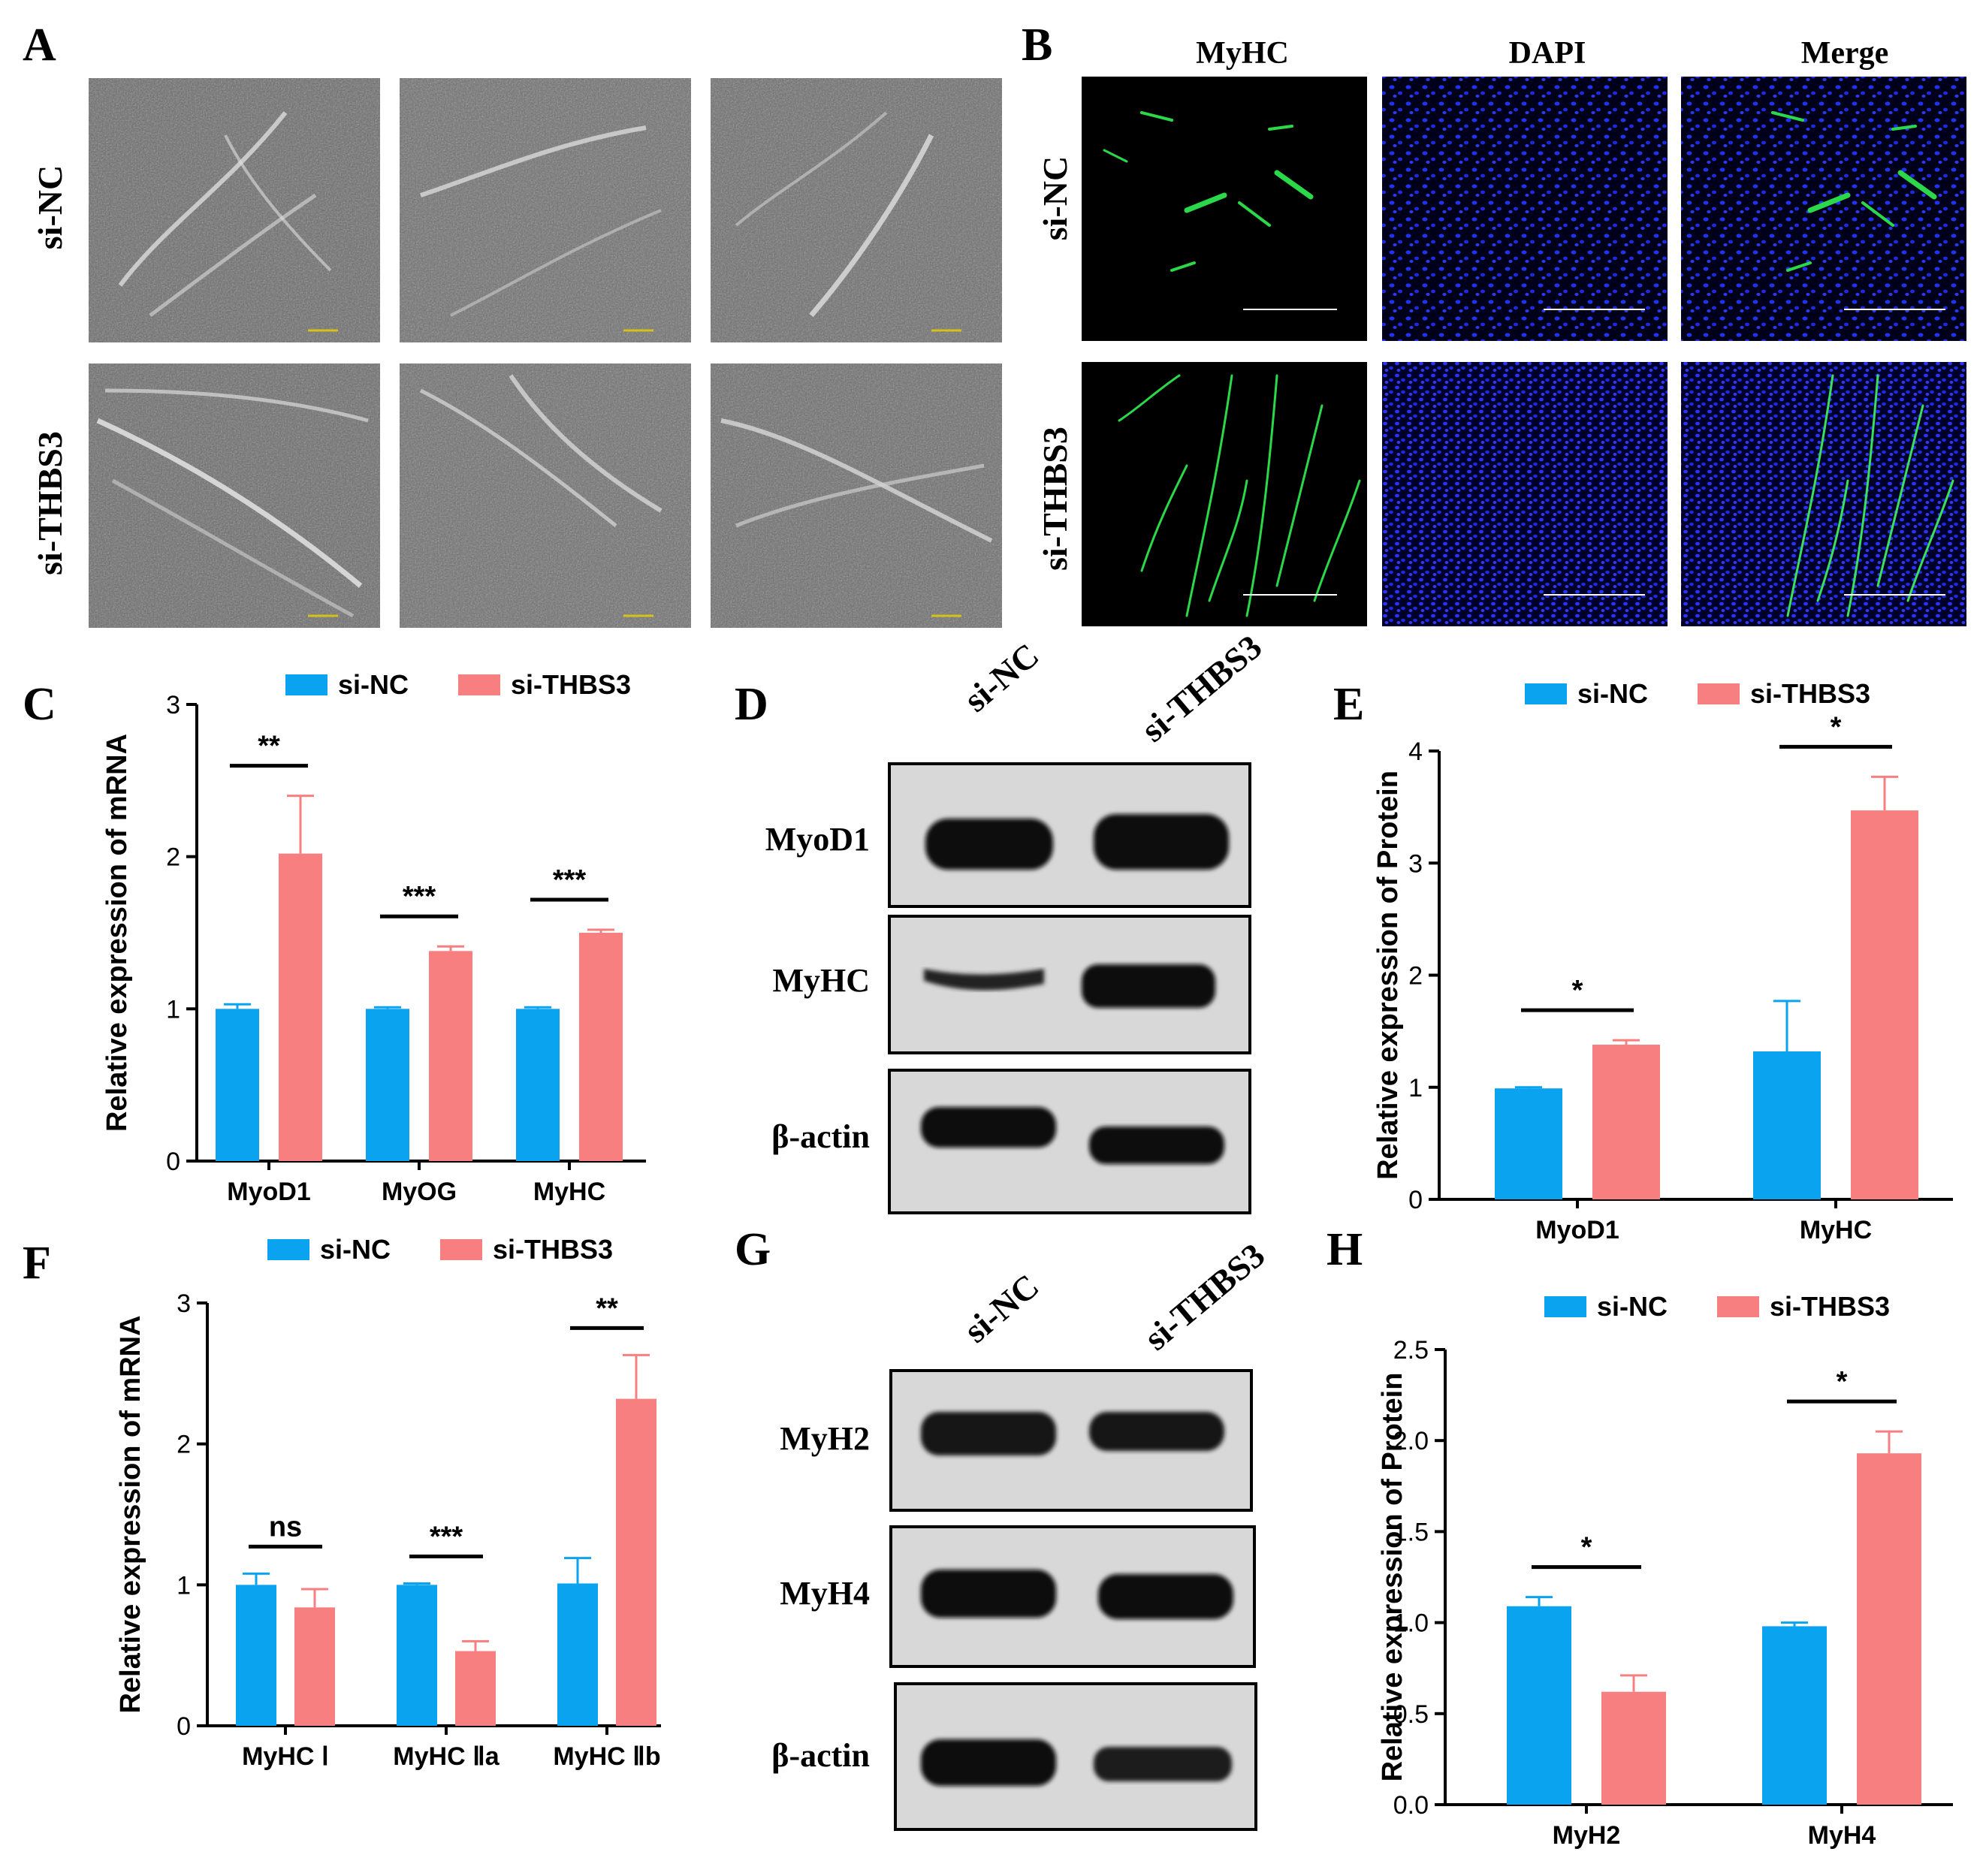 The height and width of the screenshot is (1876, 1986). Describe the element at coordinates (1224, 209) in the screenshot. I see `myhc-image-si-nc` at that location.